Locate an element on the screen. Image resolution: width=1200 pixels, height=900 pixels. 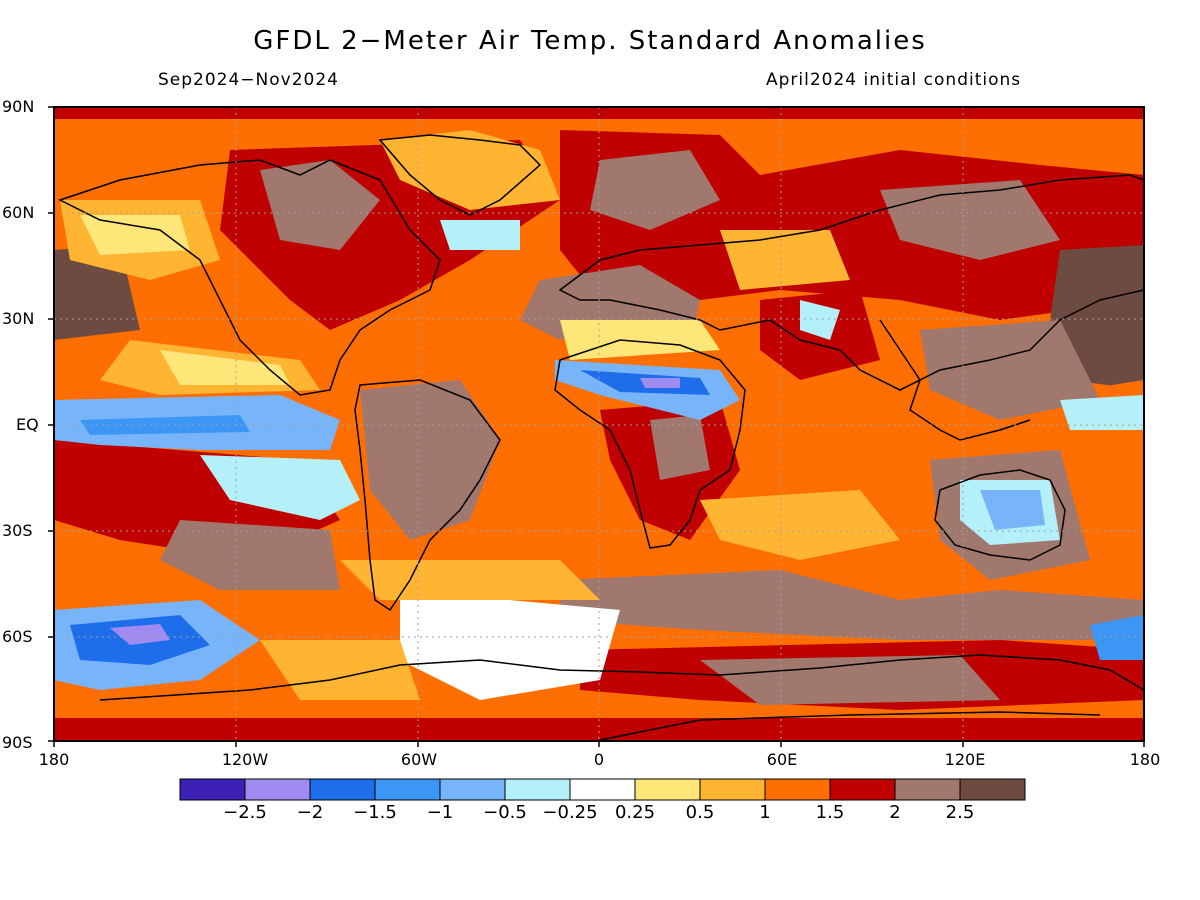
lon-label-60w: 60W is located at coordinates (419, 759).